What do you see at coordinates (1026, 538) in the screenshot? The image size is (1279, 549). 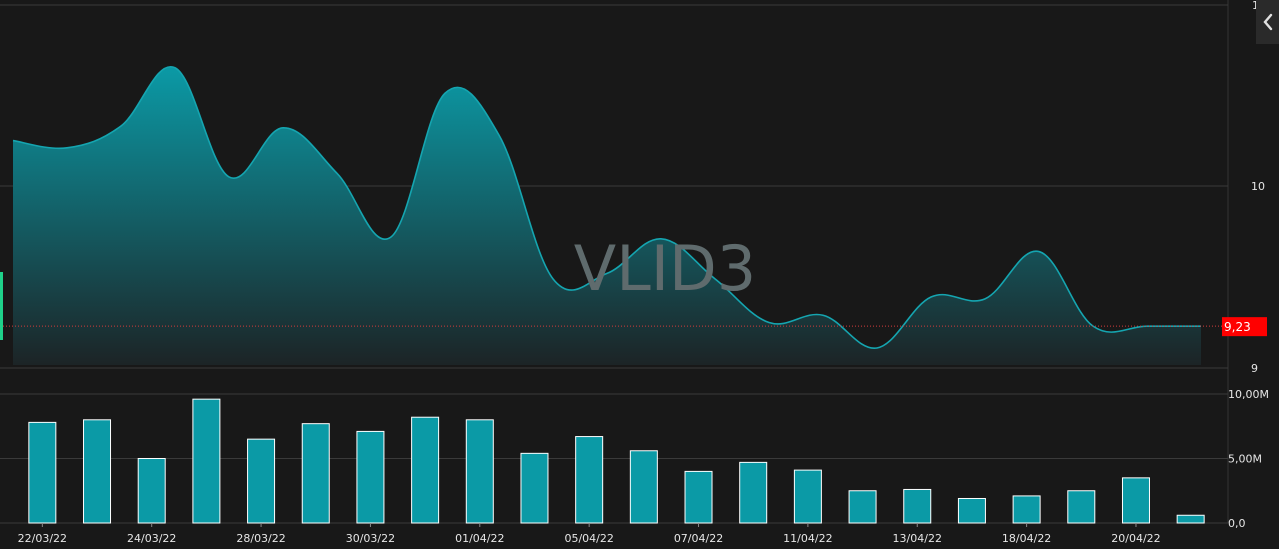 I see `x-axis-tick: 18/04/22` at bounding box center [1026, 538].